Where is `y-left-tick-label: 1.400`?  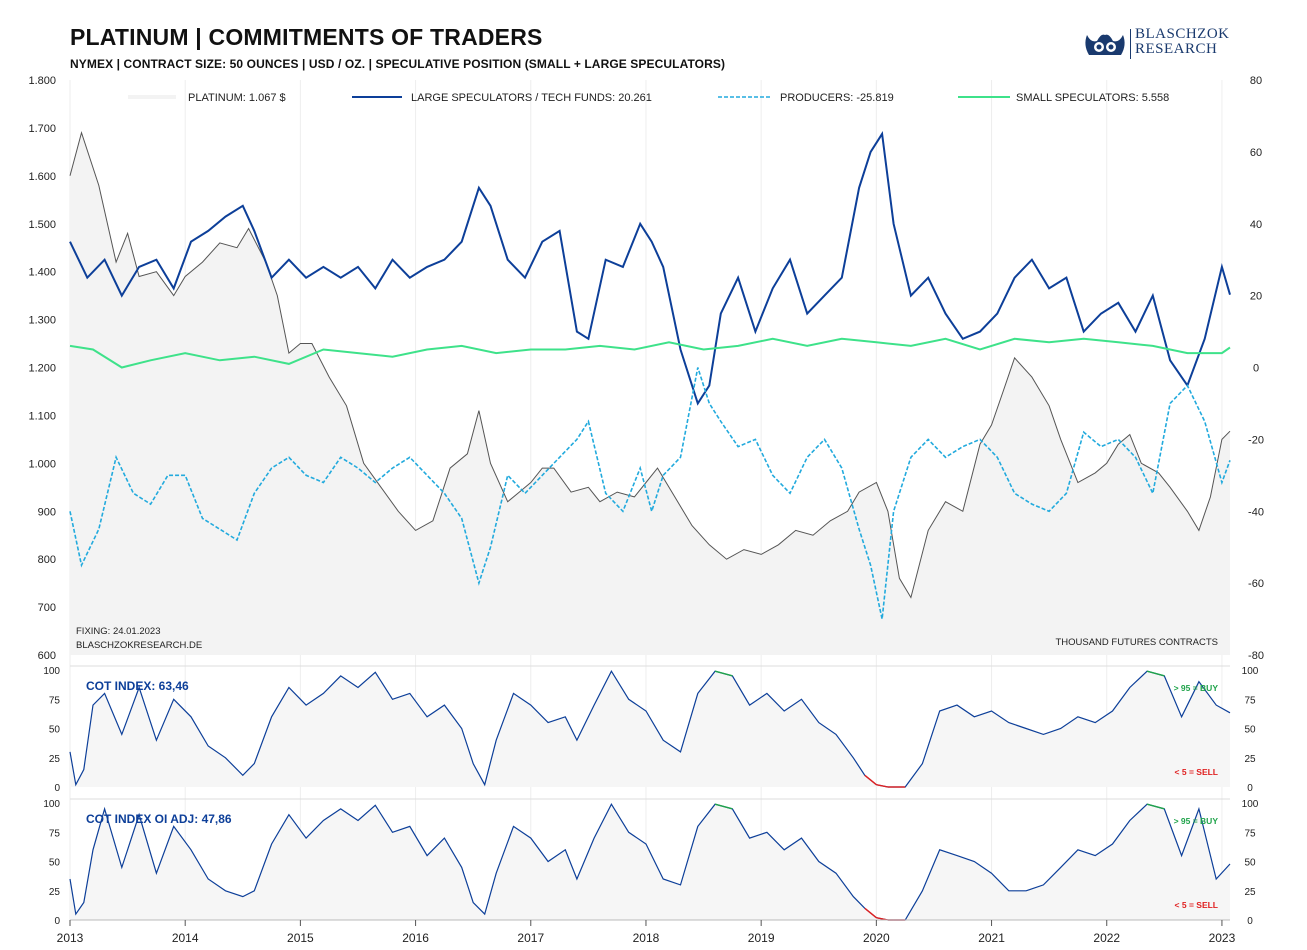 y-left-tick-label: 1.400 is located at coordinates (42, 273).